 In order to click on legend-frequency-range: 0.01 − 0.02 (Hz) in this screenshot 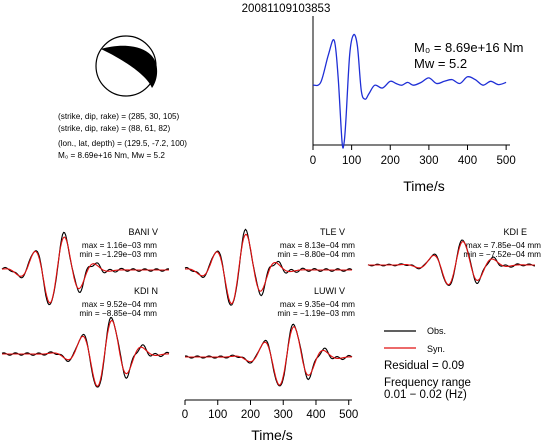, I will do `click(425, 395)`.